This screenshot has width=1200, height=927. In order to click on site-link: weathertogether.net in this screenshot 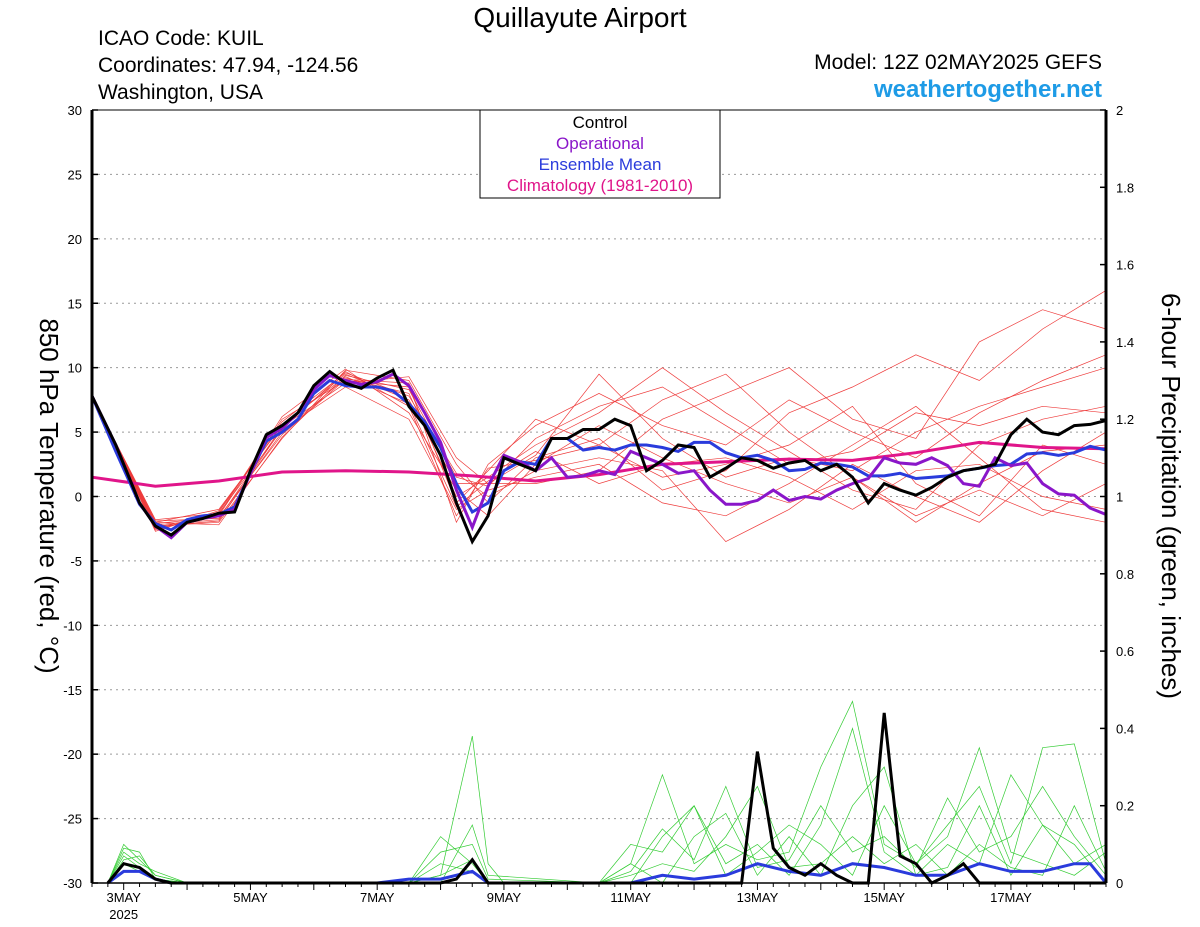, I will do `click(987, 89)`.